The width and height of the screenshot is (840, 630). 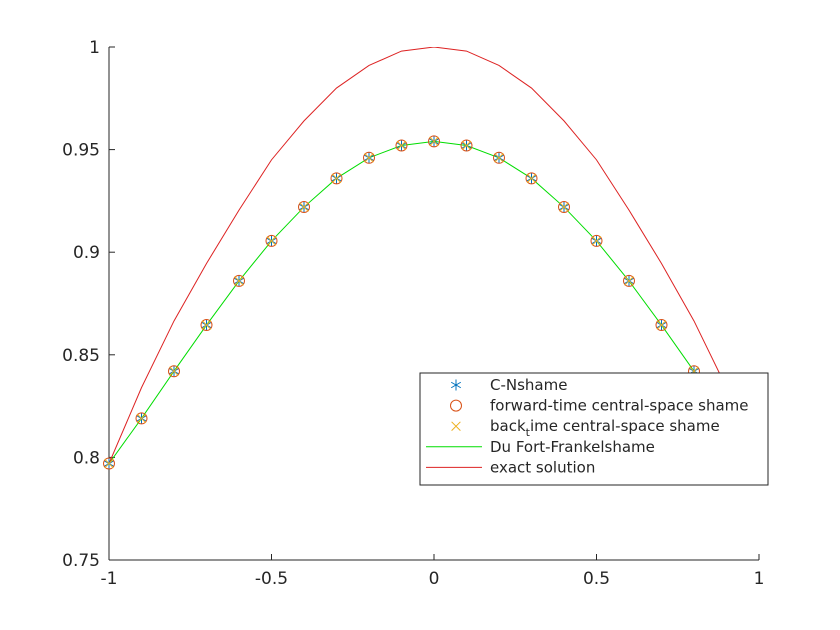 What do you see at coordinates (109, 579) in the screenshot?
I see `x-tick-label: -1` at bounding box center [109, 579].